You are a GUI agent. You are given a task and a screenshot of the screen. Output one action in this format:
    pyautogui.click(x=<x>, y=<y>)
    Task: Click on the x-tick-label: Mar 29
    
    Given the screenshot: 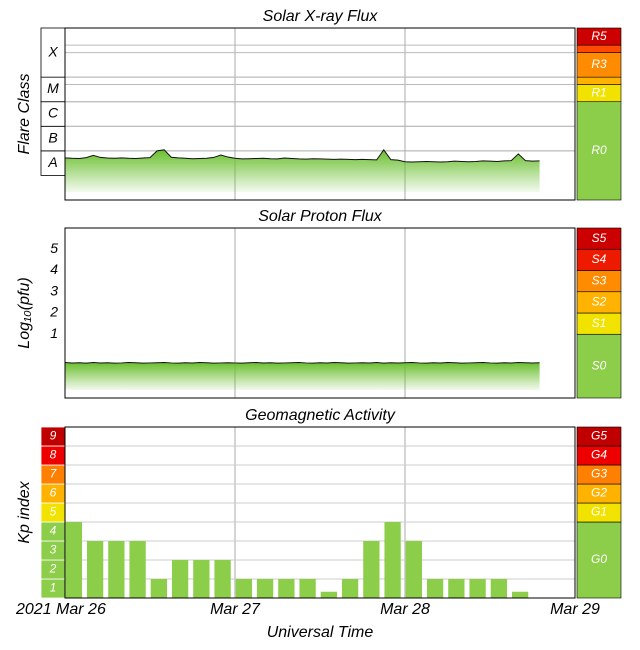 What is the action you would take?
    pyautogui.click(x=575, y=609)
    